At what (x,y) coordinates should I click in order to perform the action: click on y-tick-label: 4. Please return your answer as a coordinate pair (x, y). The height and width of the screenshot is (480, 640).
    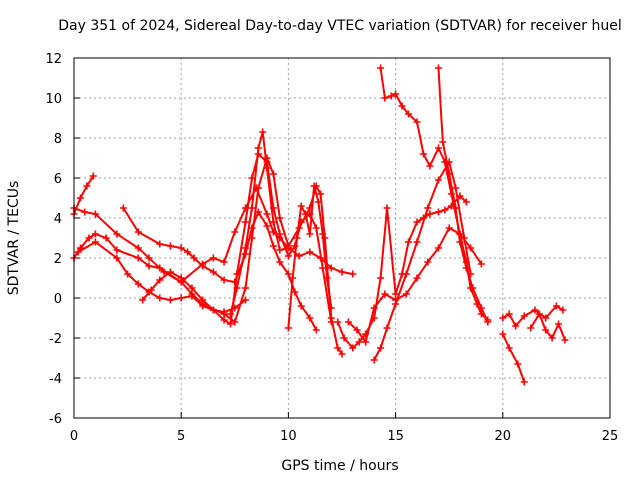
    Looking at the image, I should click on (58, 219).